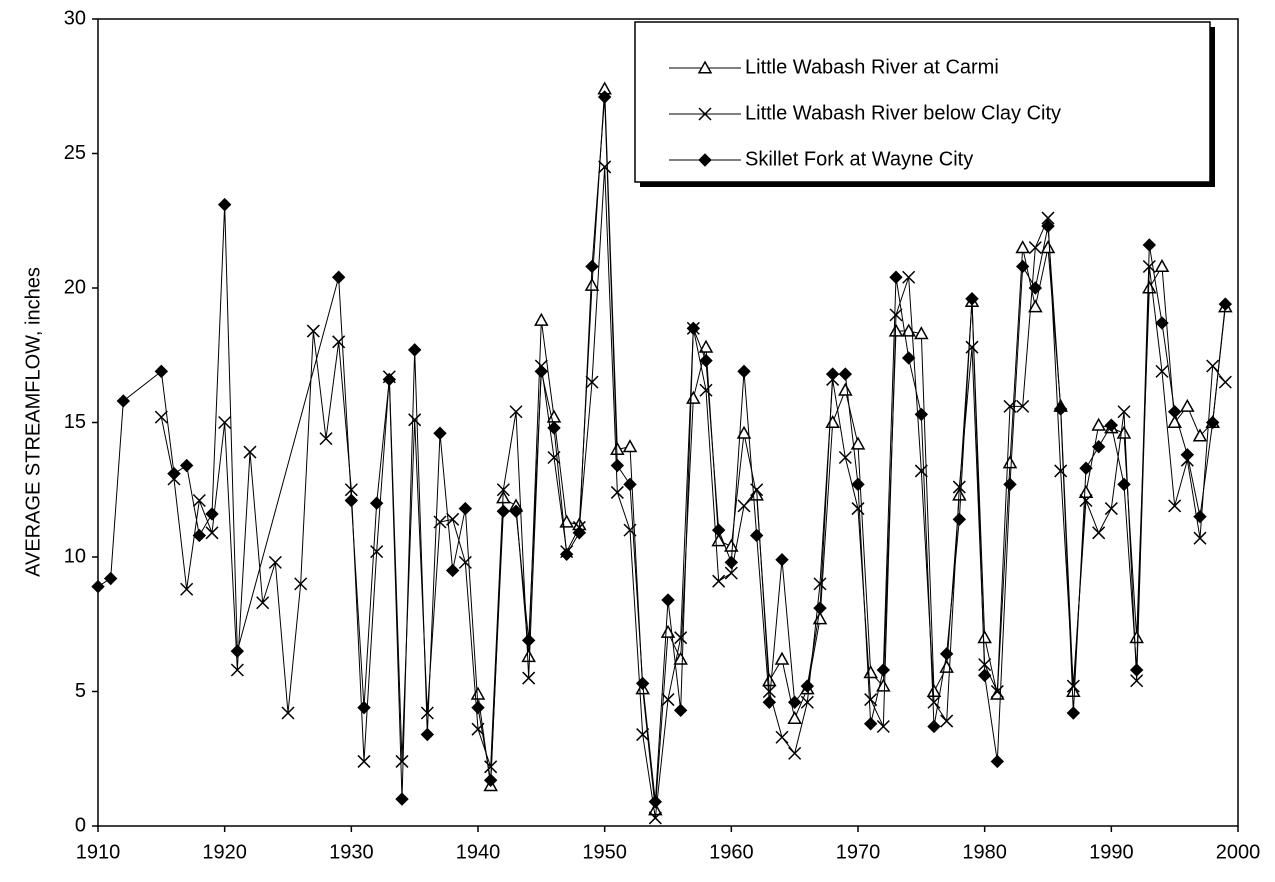 Image resolution: width=1275 pixels, height=882 pixels. Describe the element at coordinates (224, 852) in the screenshot. I see `x-tick-label: 1920` at that location.